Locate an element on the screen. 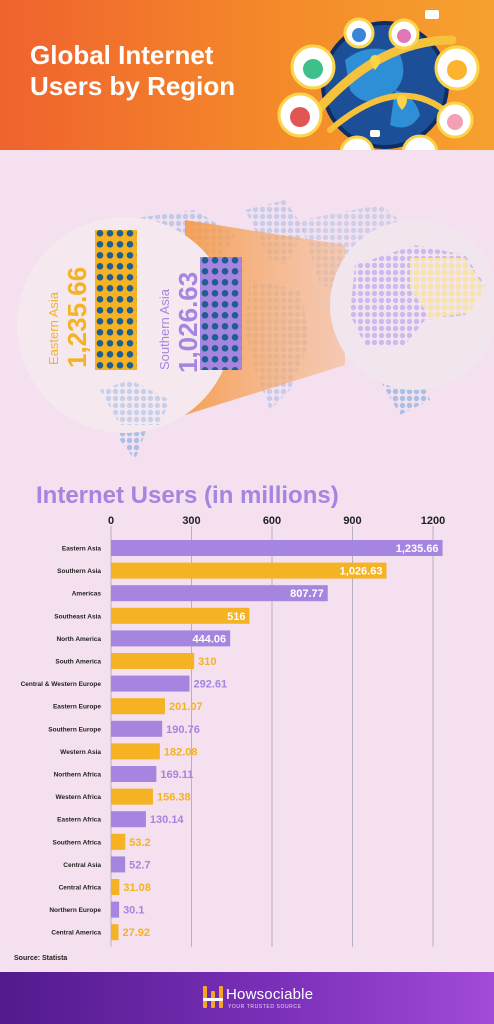  eastern-asia-label: Eastern Asia is located at coordinates (53, 328).